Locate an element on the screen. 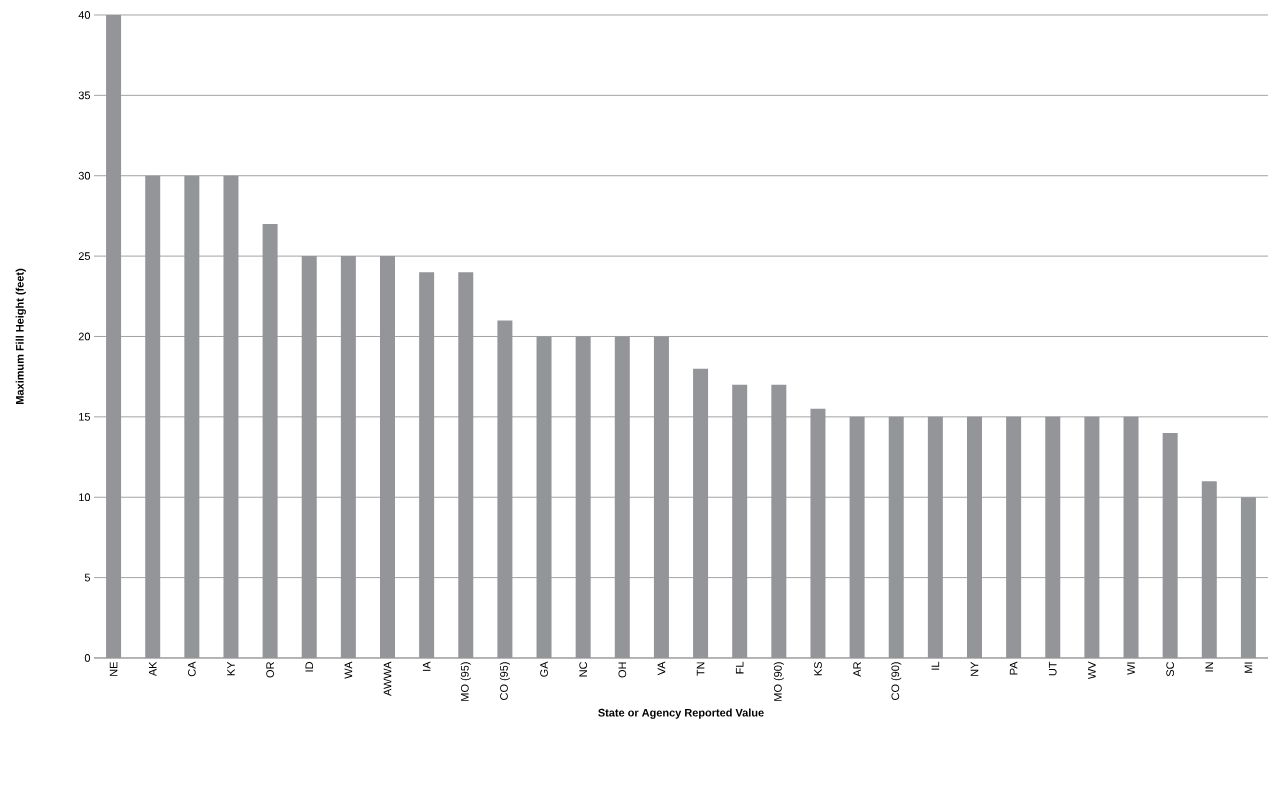 Image resolution: width=1278 pixels, height=792 pixels. x-tick-label: AR is located at coordinates (857, 669).